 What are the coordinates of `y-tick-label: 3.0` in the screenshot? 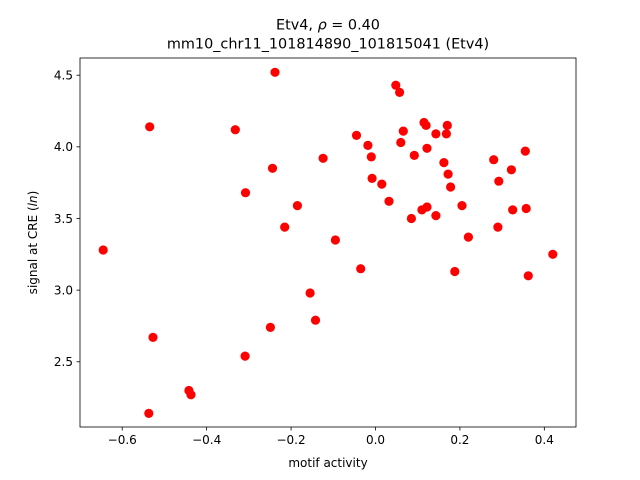 It's located at (63, 290).